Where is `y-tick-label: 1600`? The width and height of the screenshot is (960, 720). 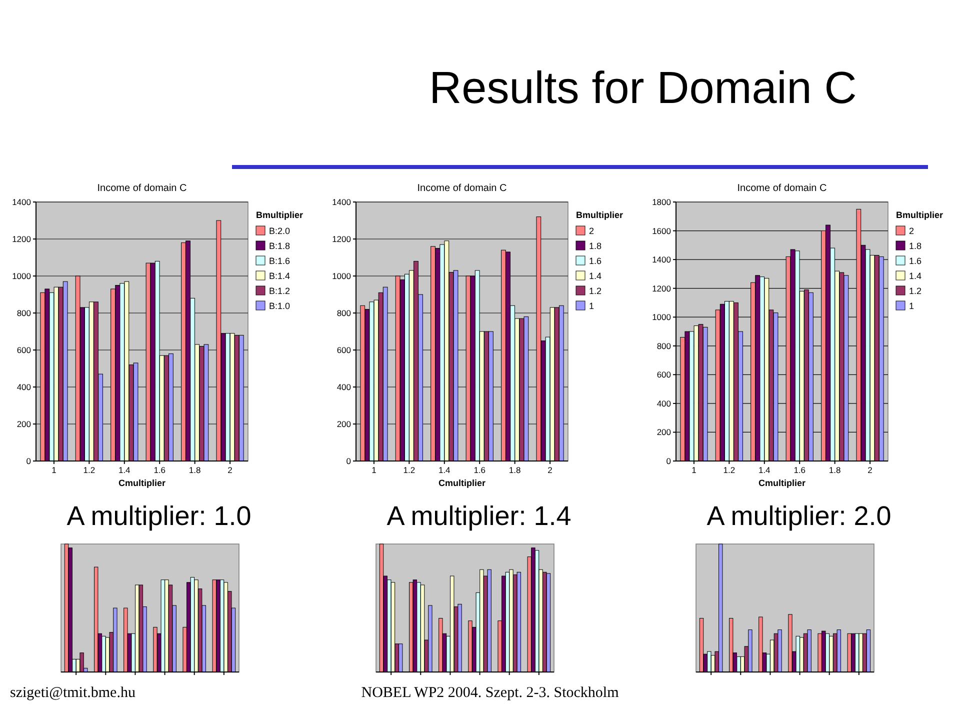 y-tick-label: 1600 is located at coordinates (662, 231).